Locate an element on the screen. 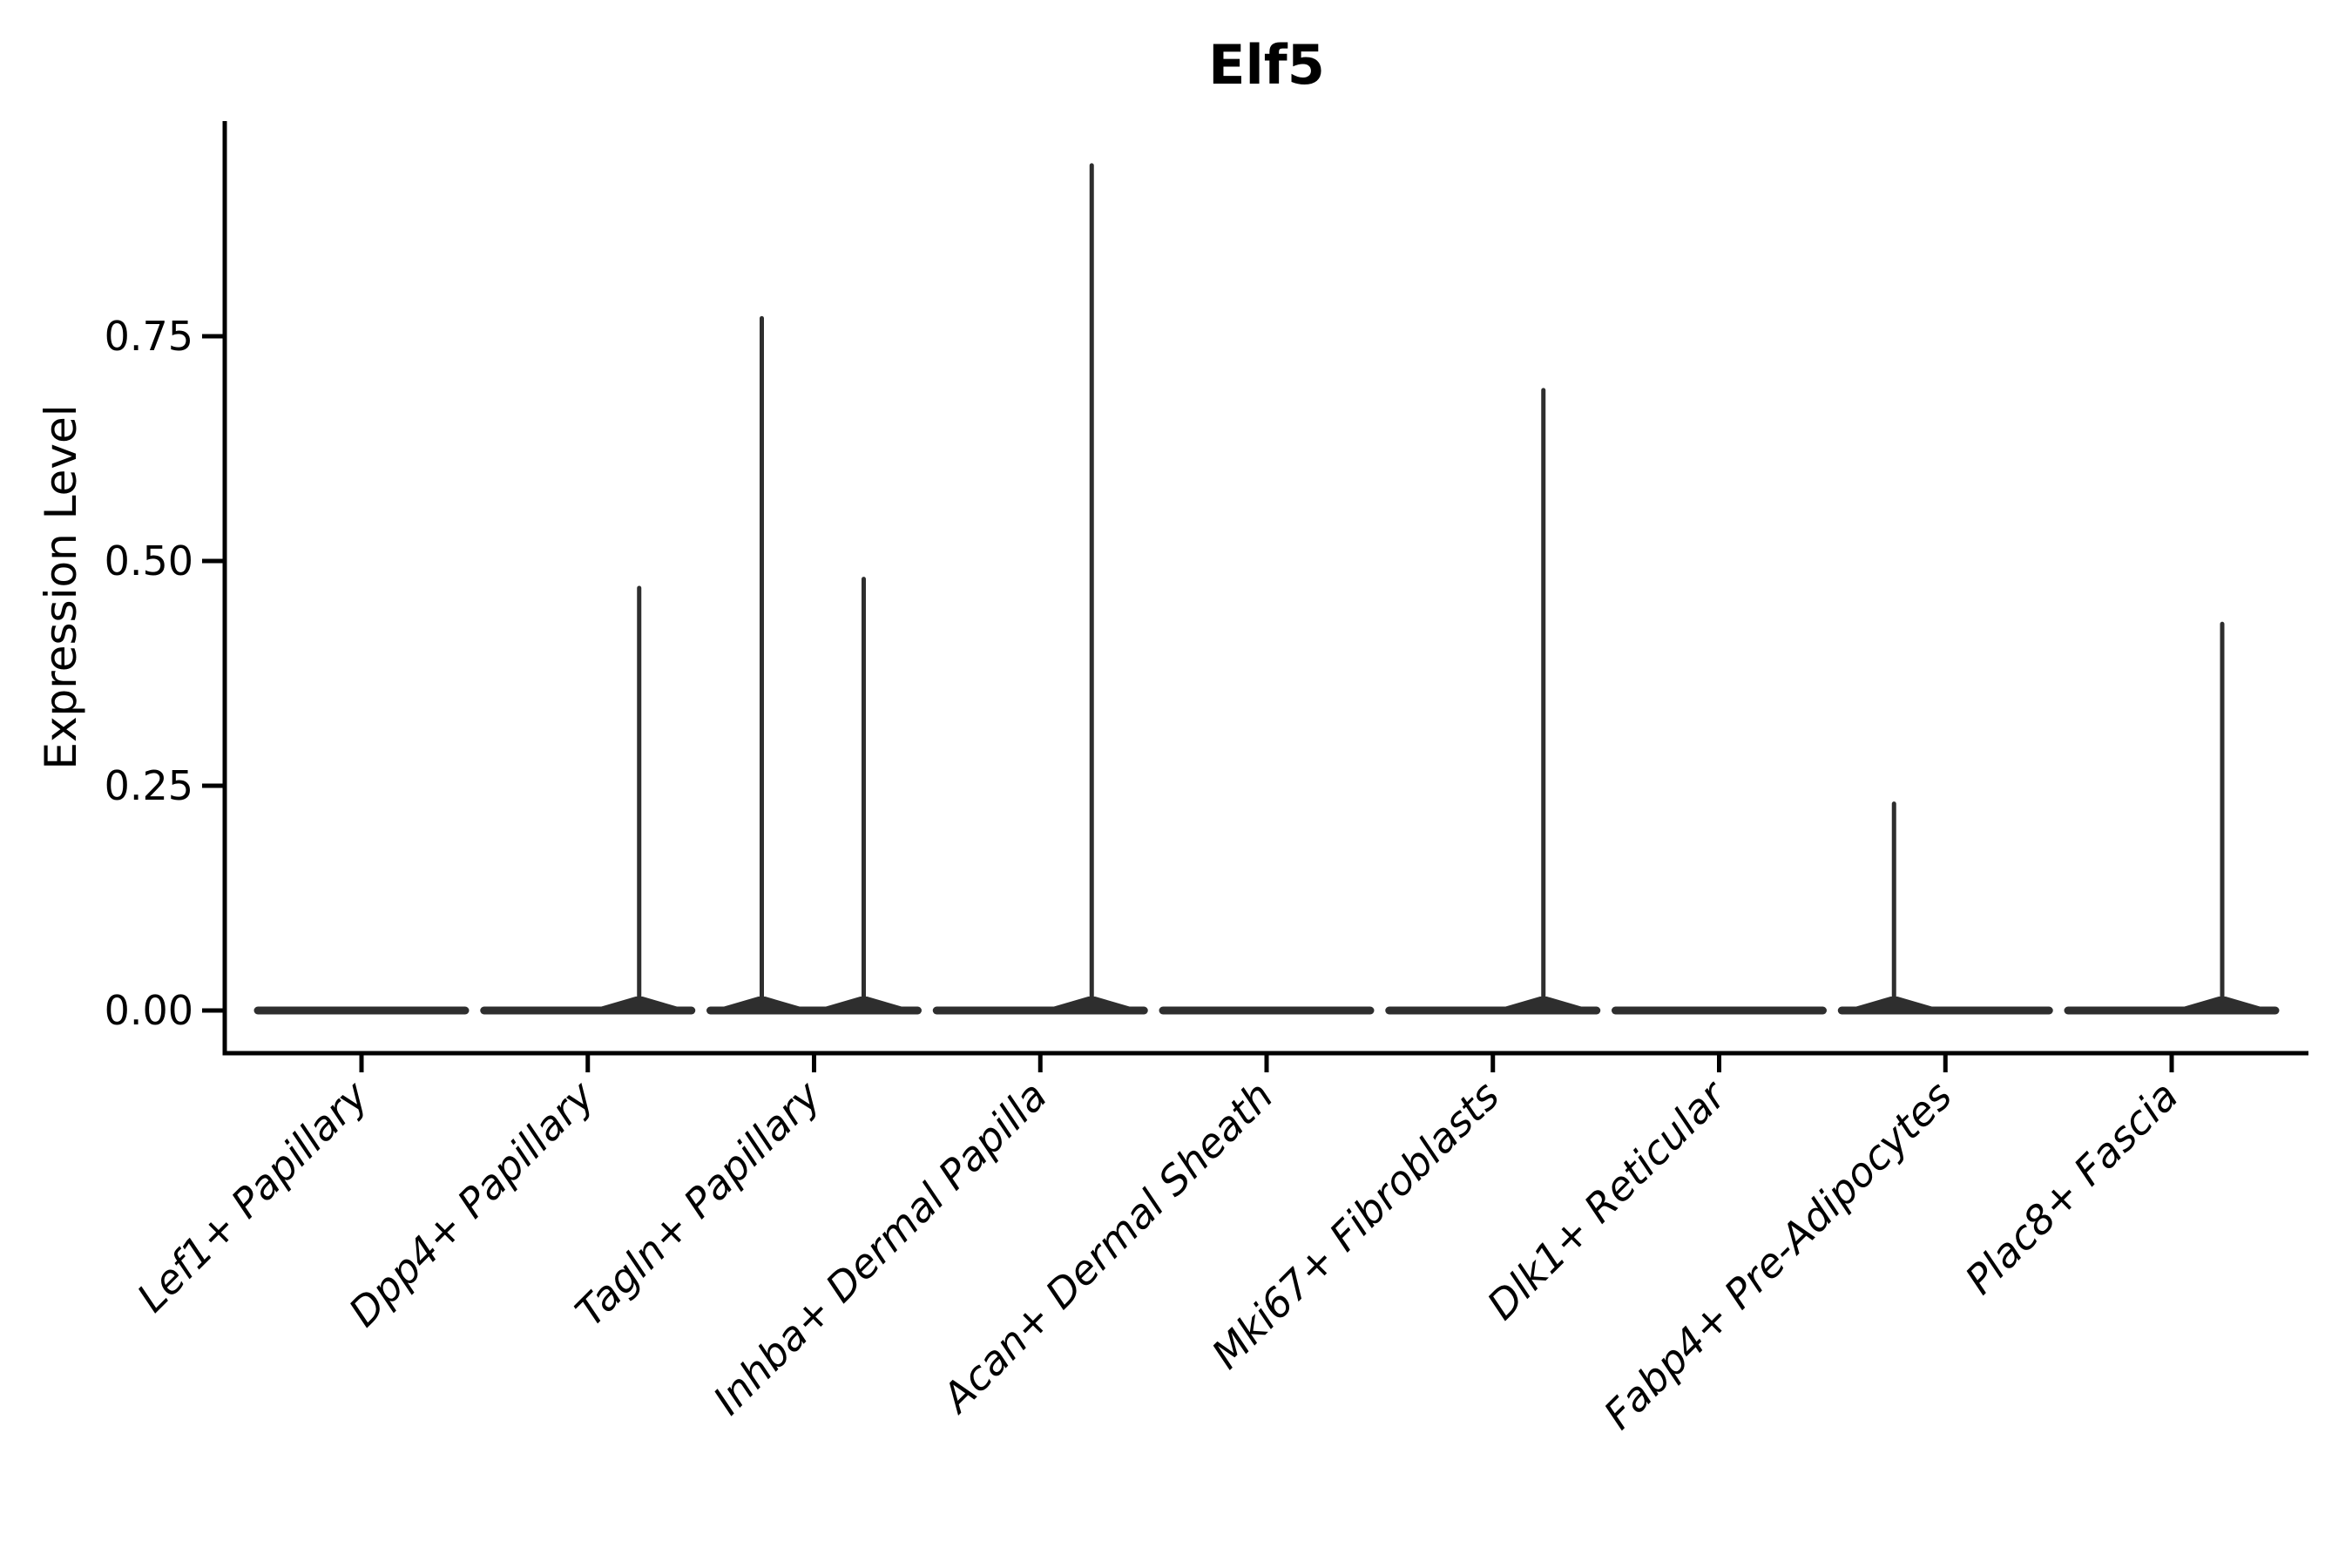 The width and height of the screenshot is (2352, 1568). x-tick-label: Dpp4+ Papillary is located at coordinates (472, 1203).